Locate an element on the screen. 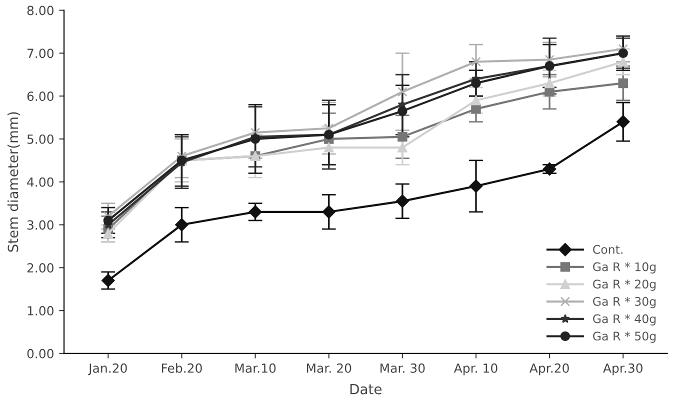 The height and width of the screenshot is (411, 674). legend-label: Ga R * 10g is located at coordinates (624, 268).